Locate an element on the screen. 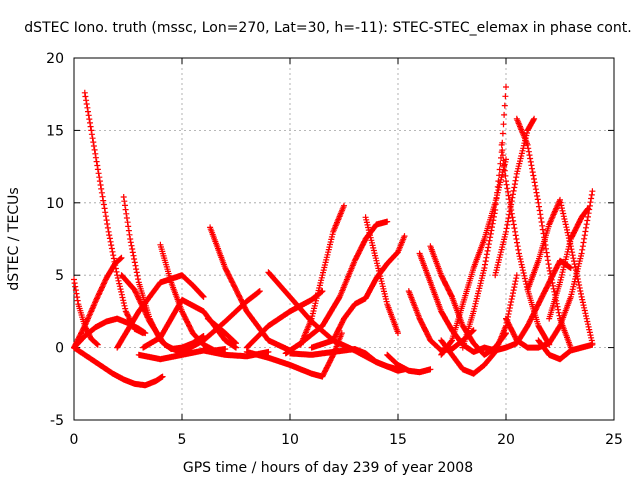  x-axis-label: GPS time / hours of day 239 of year 2008 is located at coordinates (328, 468).